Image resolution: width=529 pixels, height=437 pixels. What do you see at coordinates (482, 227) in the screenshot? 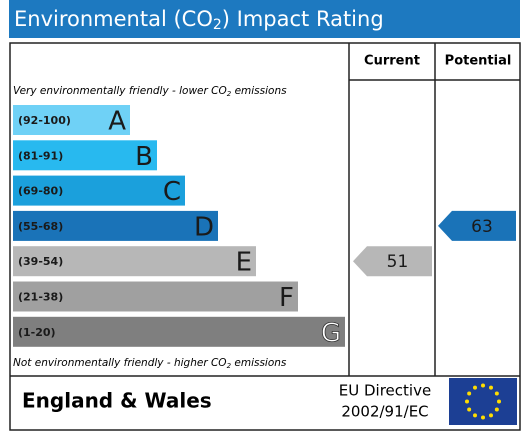
I see `potential-value: 63` at bounding box center [482, 227].